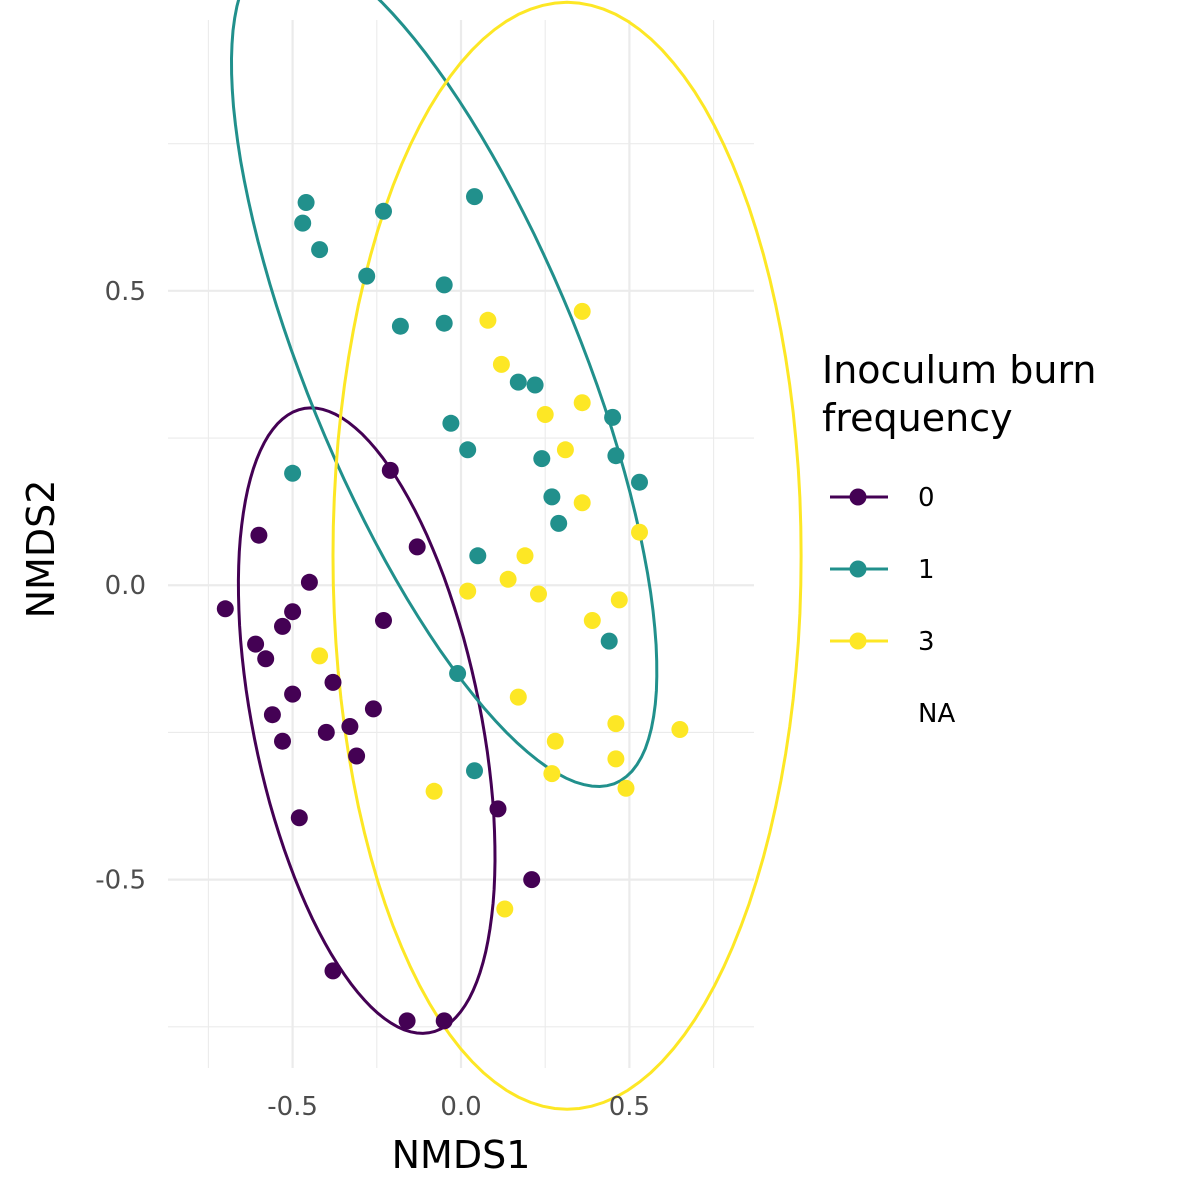  I want to click on legend-label-0: 0, so click(926, 498).